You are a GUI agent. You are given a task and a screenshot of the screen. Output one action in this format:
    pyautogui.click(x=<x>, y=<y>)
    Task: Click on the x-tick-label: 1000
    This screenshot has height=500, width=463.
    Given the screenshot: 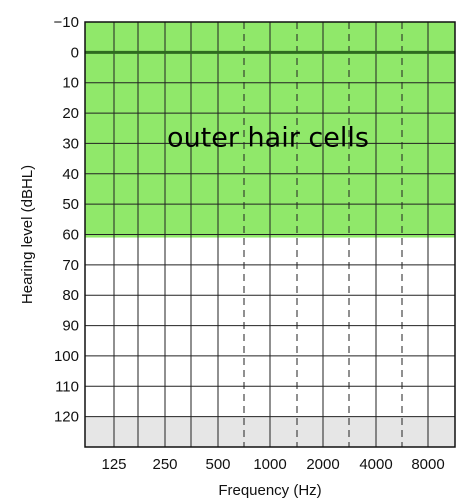 What is the action you would take?
    pyautogui.click(x=269, y=464)
    